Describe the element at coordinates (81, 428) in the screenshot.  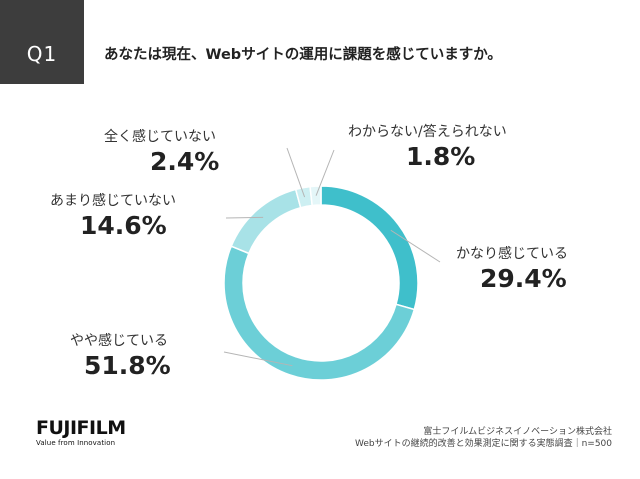
I see `logo-brand: FUJIFILM` at that location.